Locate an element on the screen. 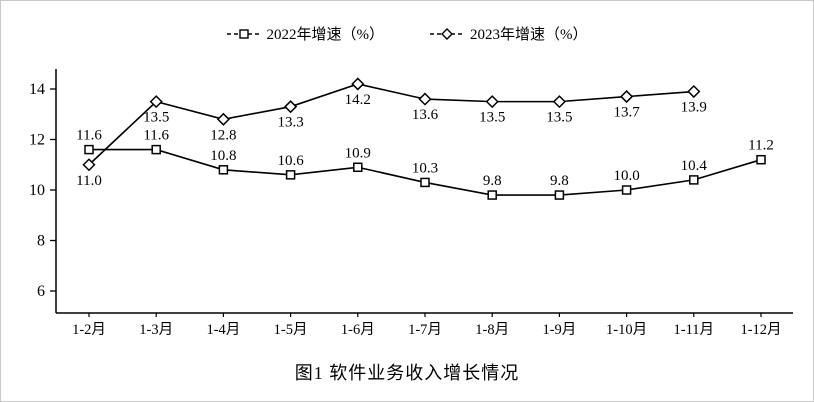  y-tick-label: 12 is located at coordinates (37, 140).